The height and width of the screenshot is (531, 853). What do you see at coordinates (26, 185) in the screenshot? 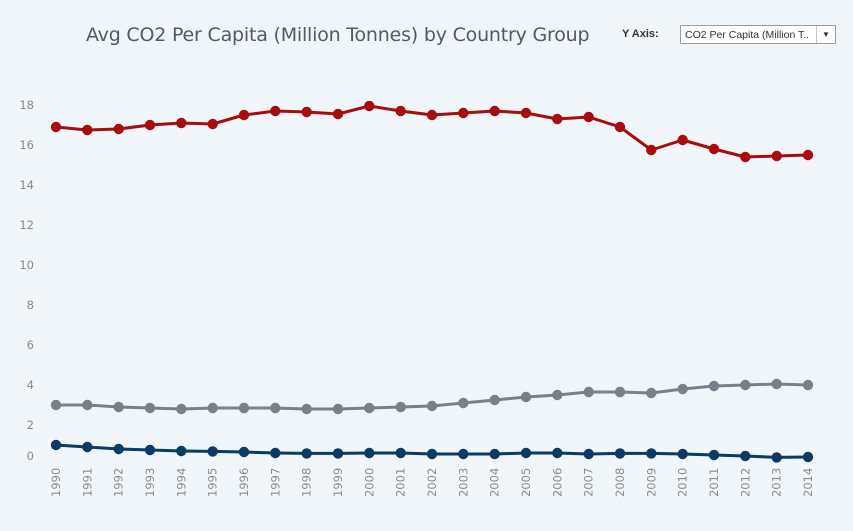
I see `y-tick-label: 14` at bounding box center [26, 185].